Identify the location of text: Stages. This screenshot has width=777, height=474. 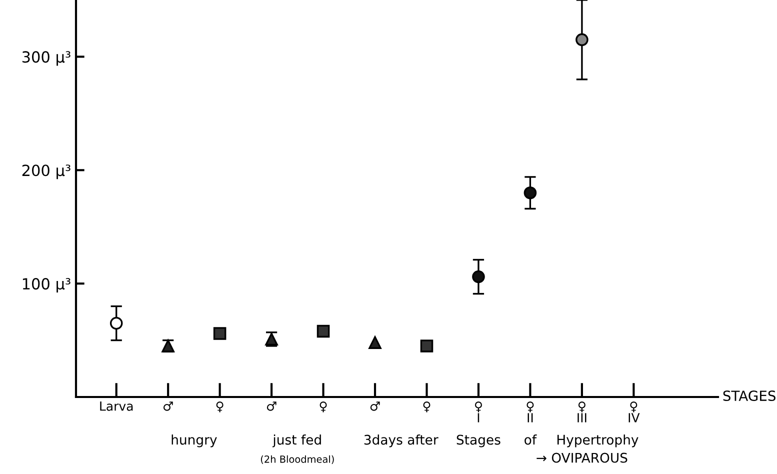
(478, 441).